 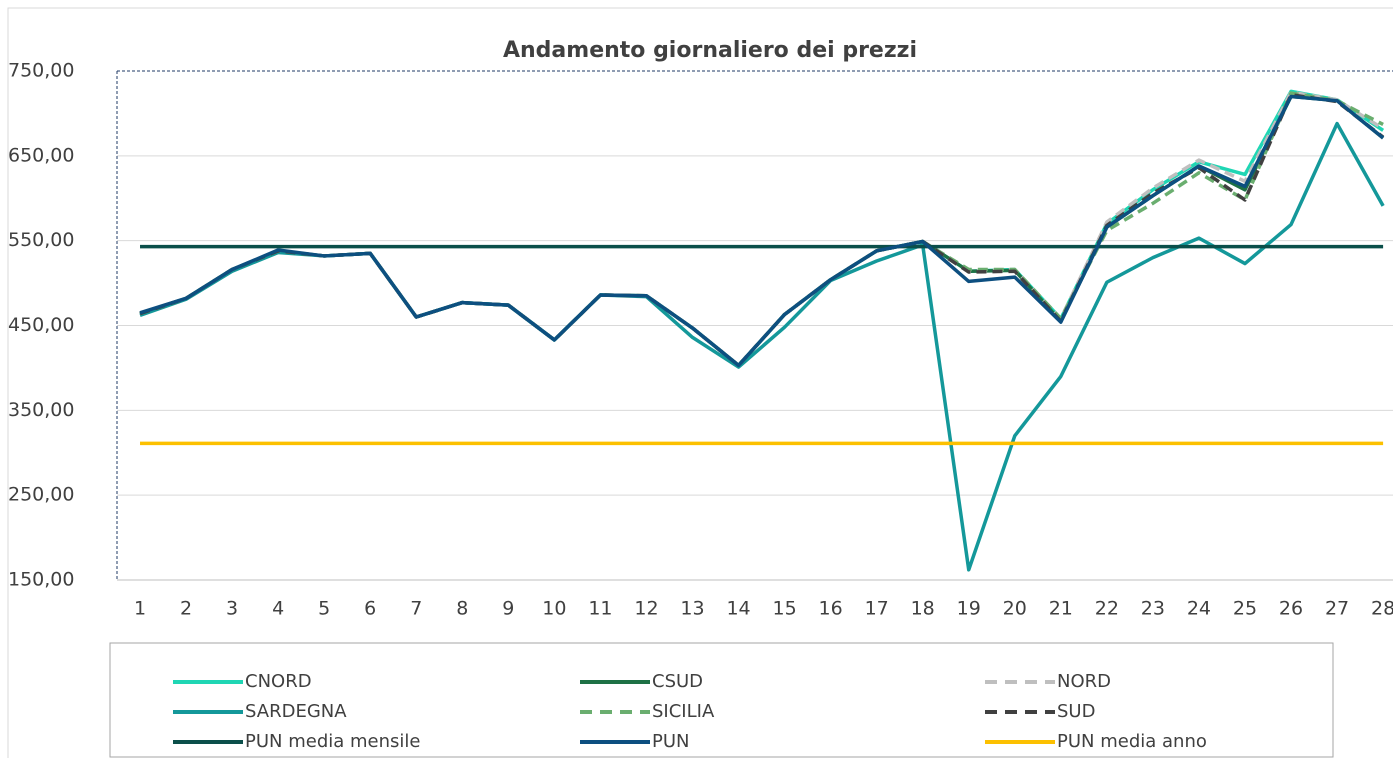 What do you see at coordinates (41, 580) in the screenshot?
I see `y-tick-label: 150,00` at bounding box center [41, 580].